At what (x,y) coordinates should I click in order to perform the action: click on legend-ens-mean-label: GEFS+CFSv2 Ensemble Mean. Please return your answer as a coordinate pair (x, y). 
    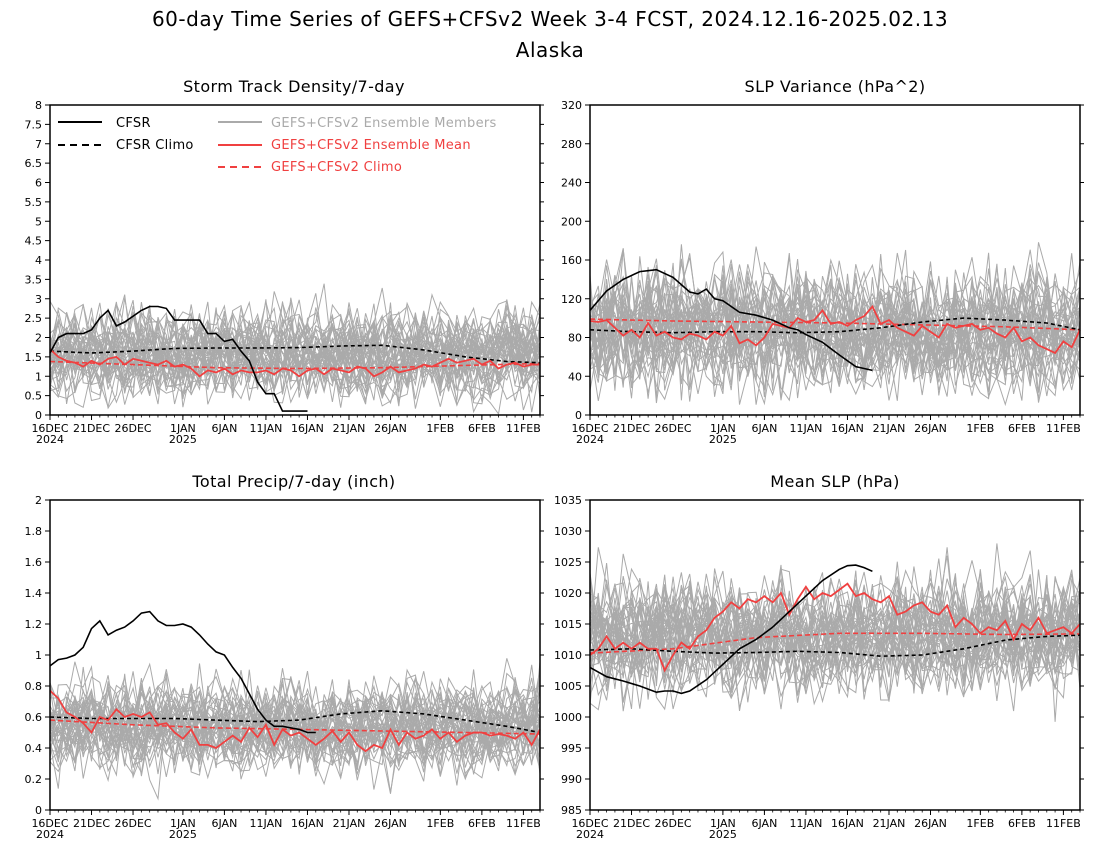
    Looking at the image, I should click on (371, 145).